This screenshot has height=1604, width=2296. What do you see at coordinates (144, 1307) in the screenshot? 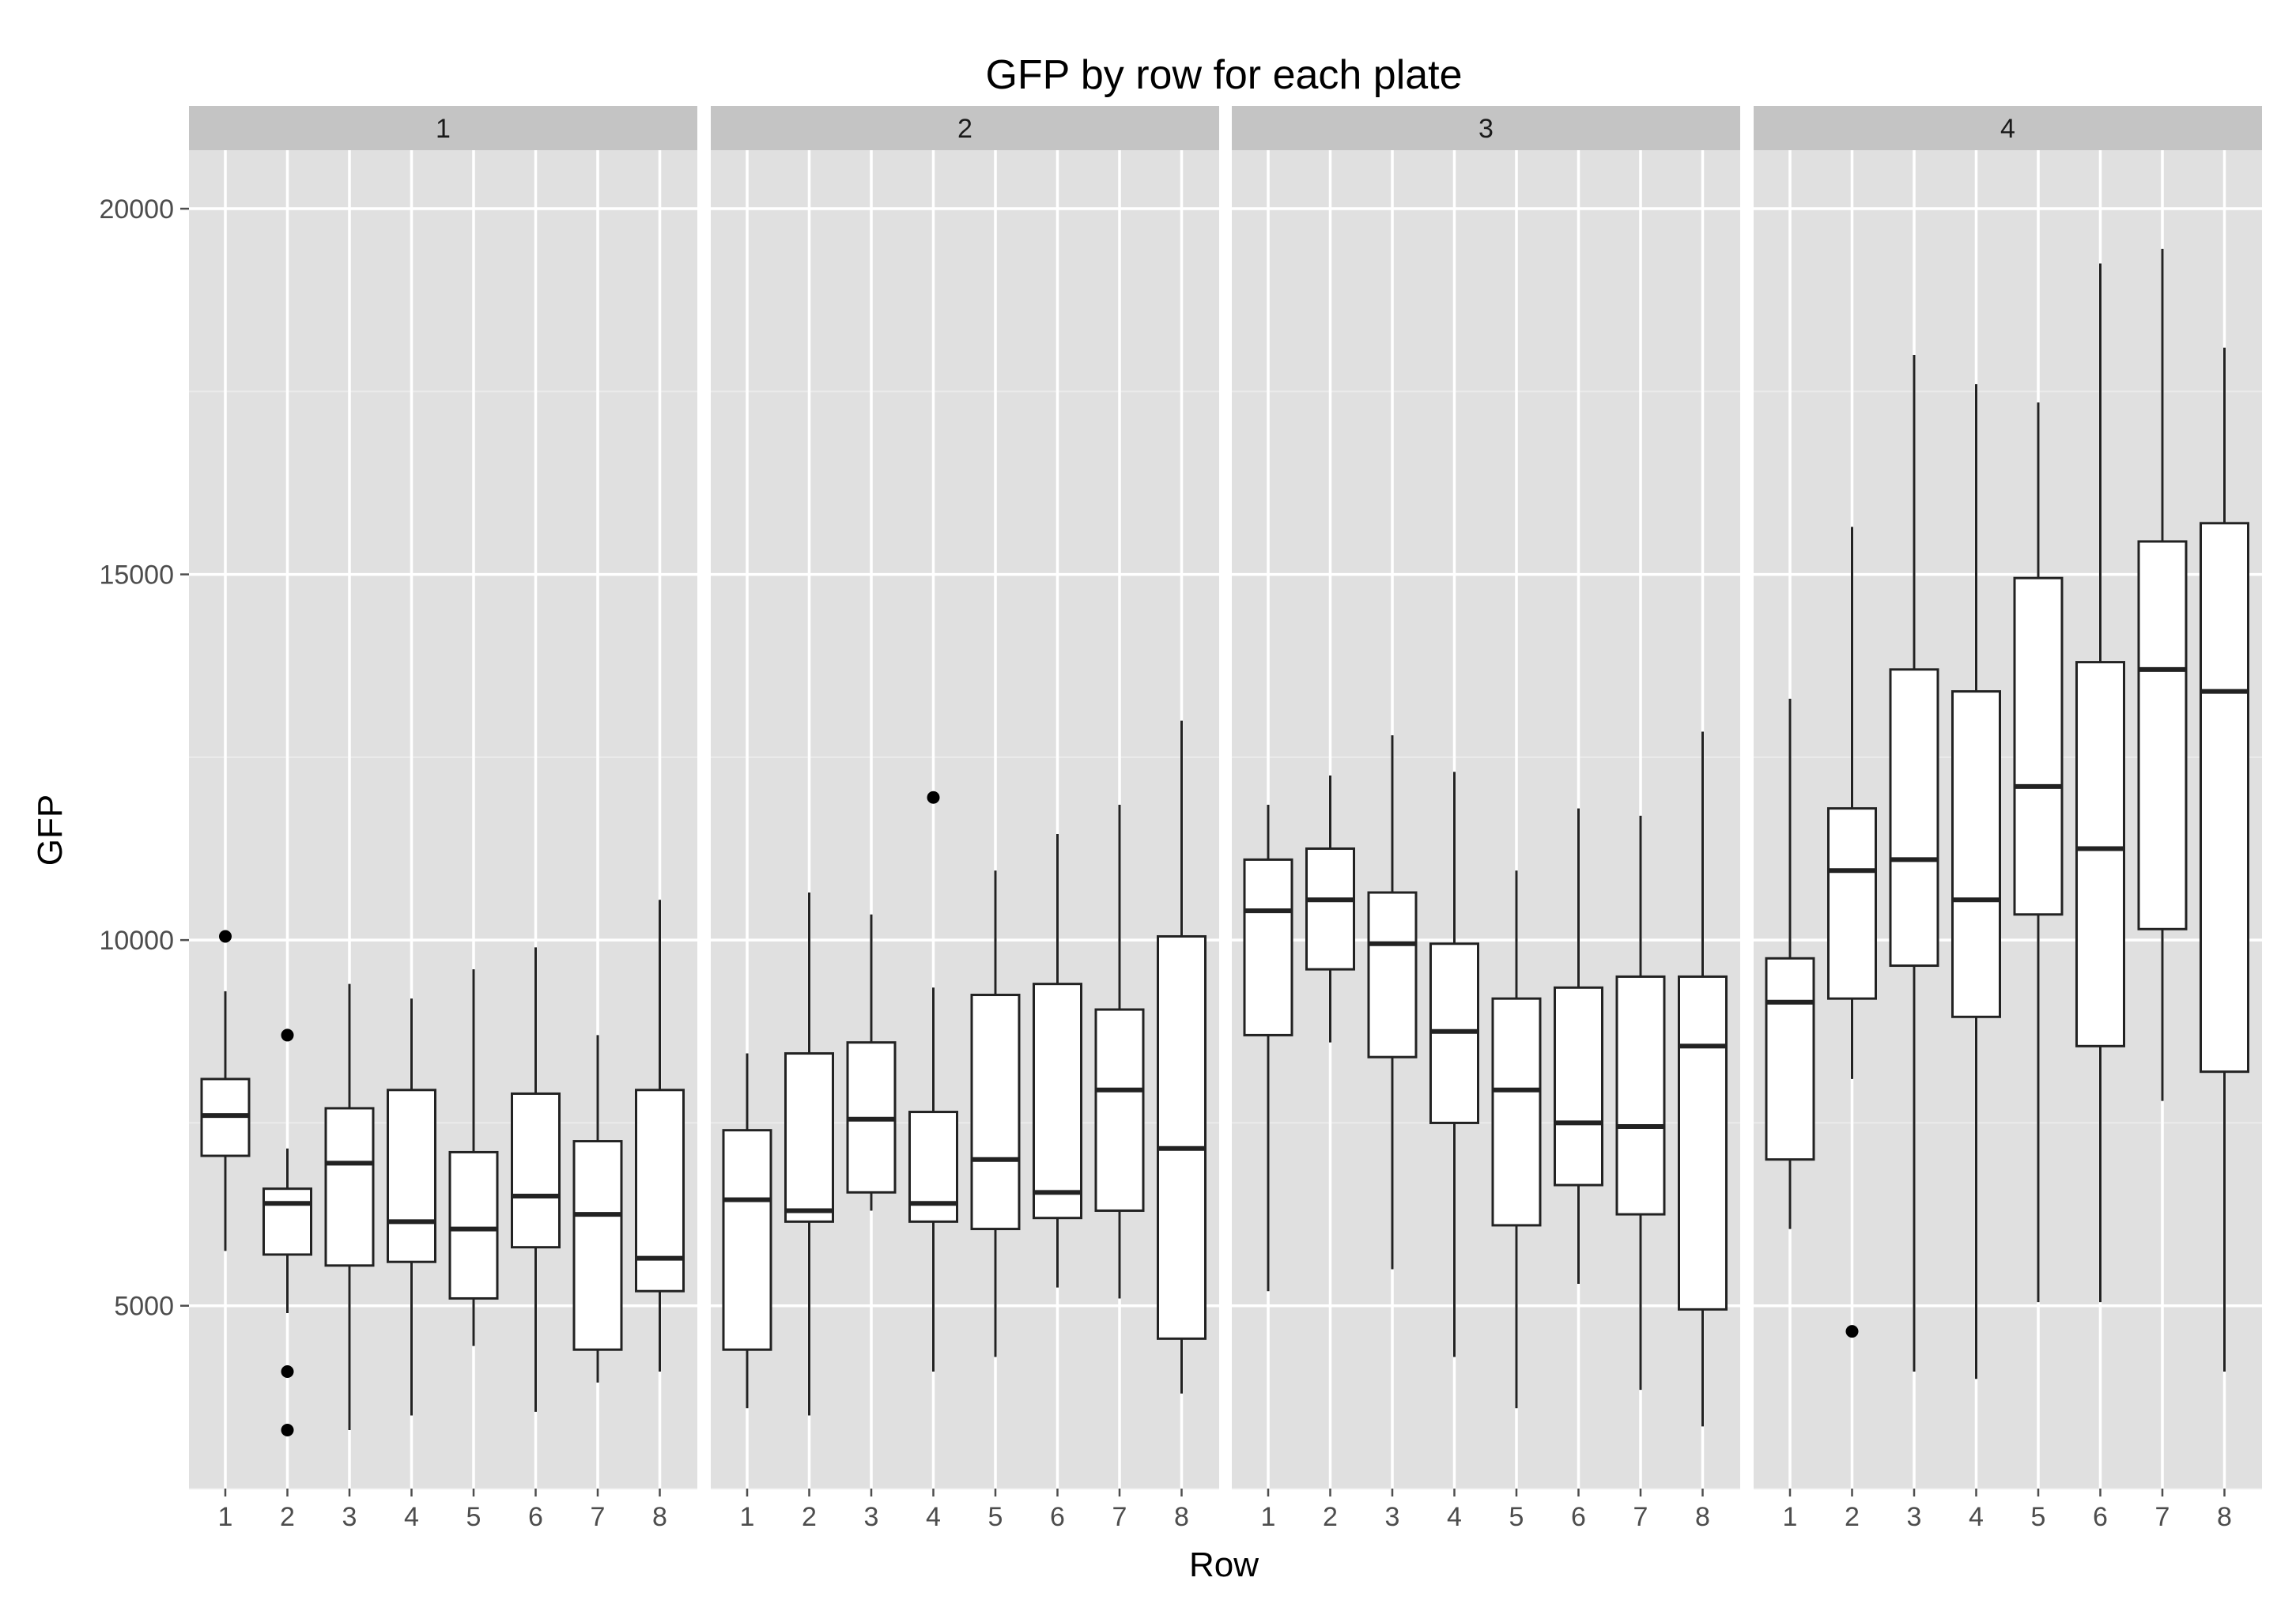
I see `y-tick-label: 5000` at bounding box center [144, 1307].